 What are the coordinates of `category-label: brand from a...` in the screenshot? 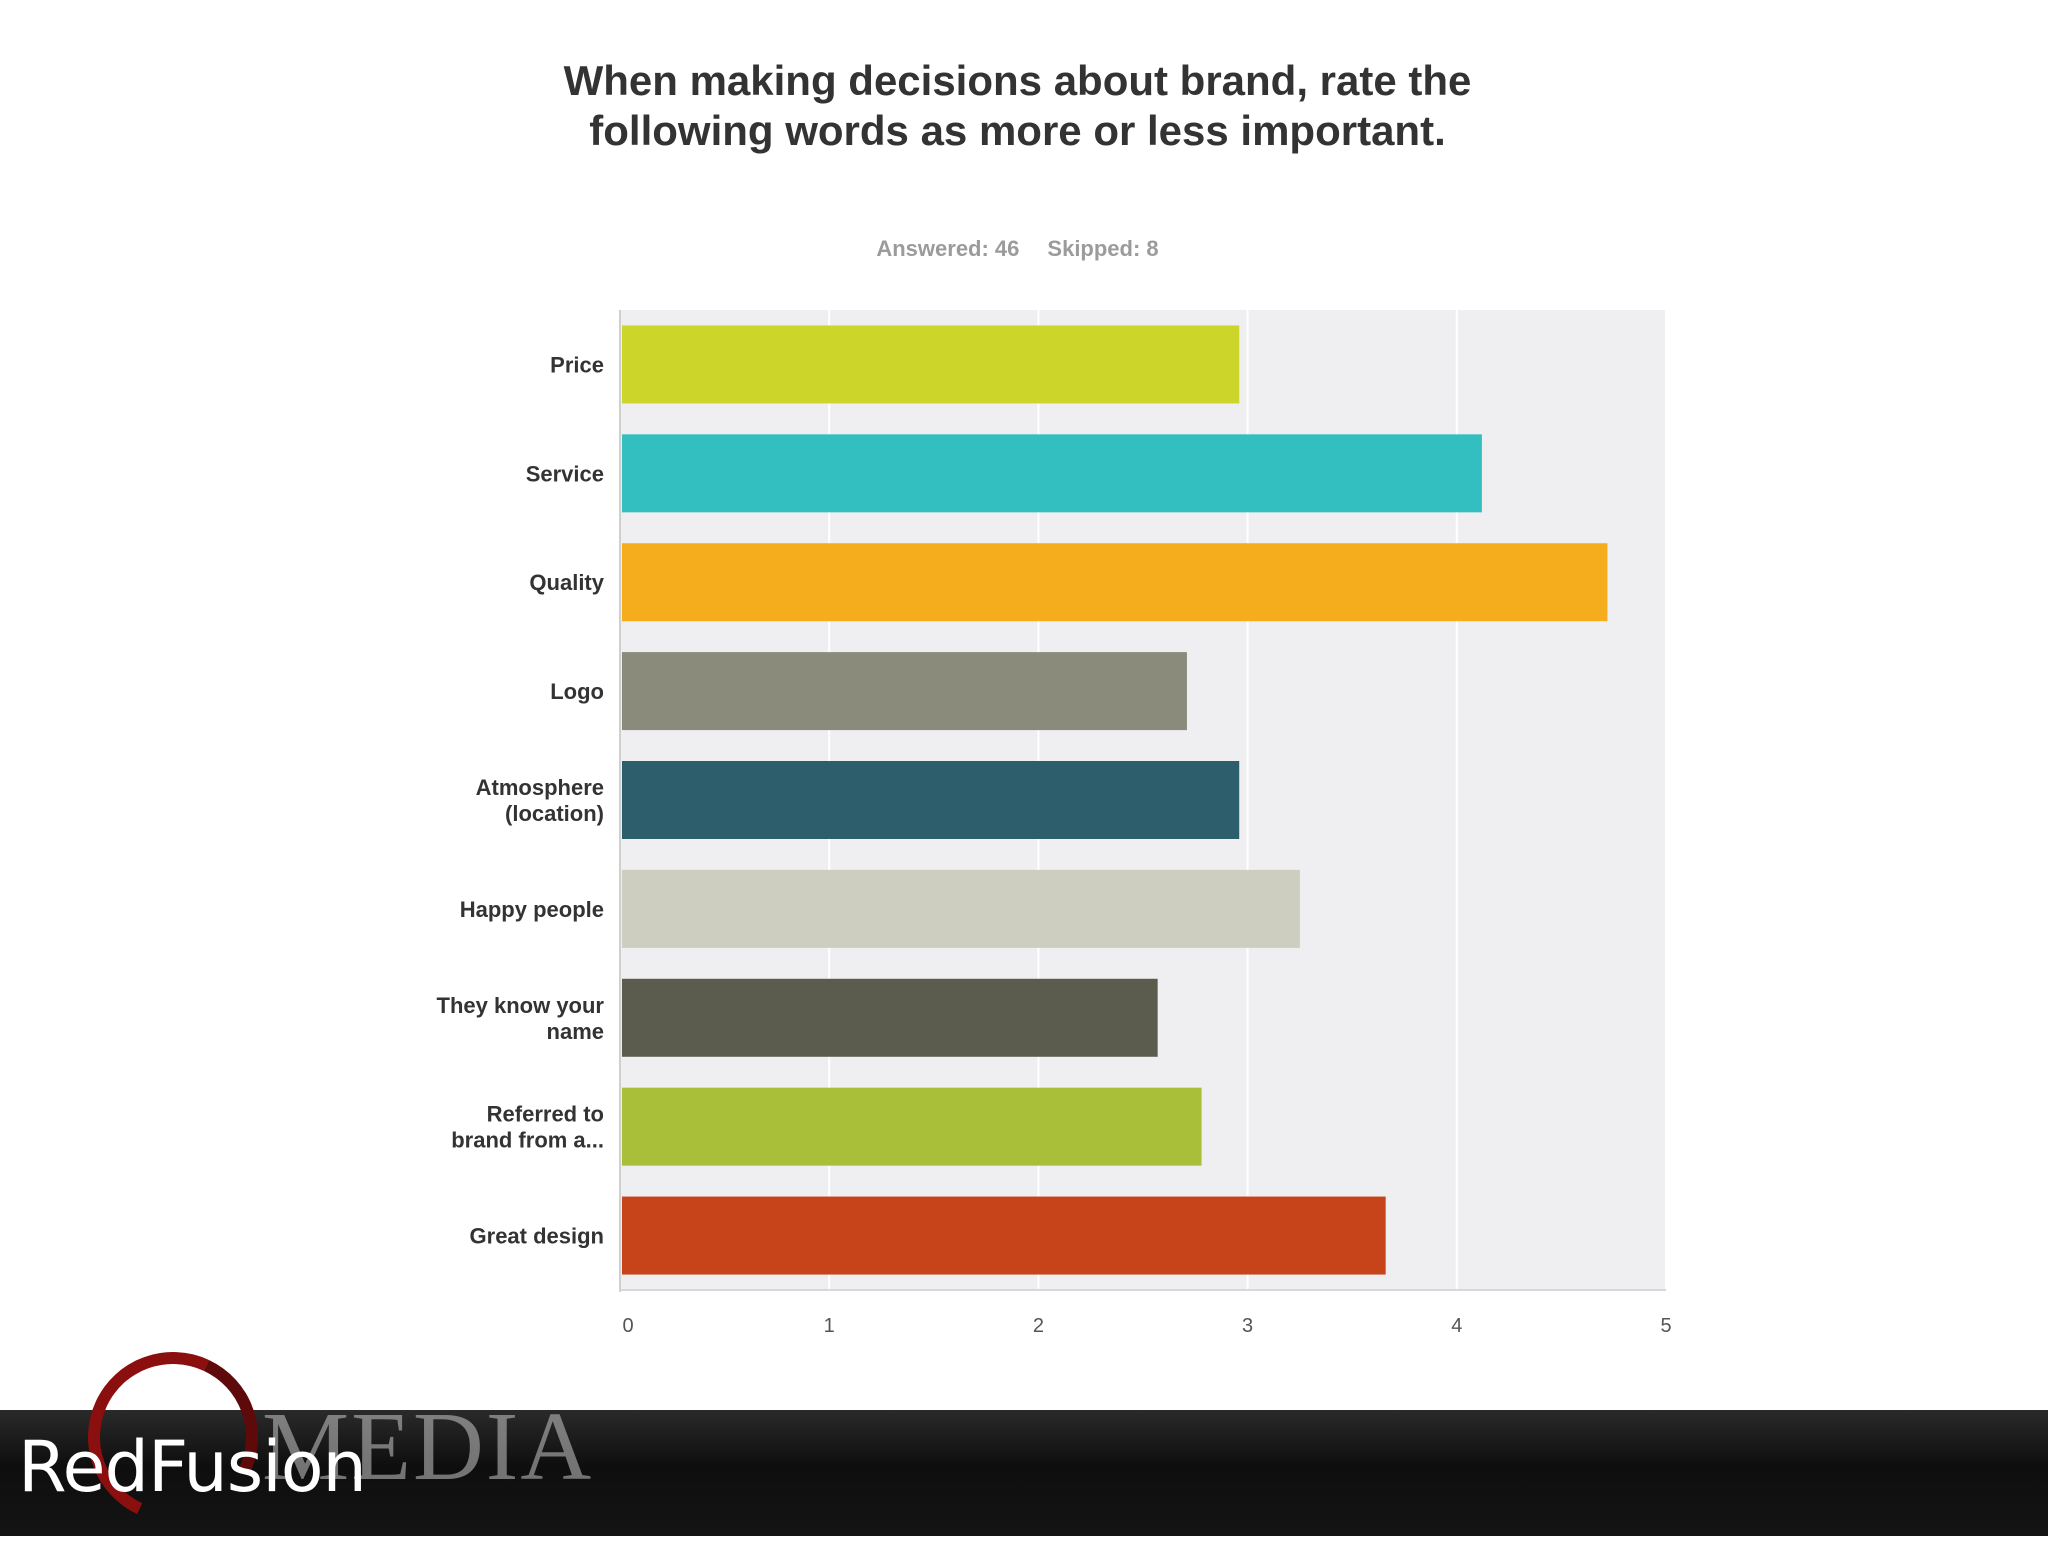 It's located at (527, 1140).